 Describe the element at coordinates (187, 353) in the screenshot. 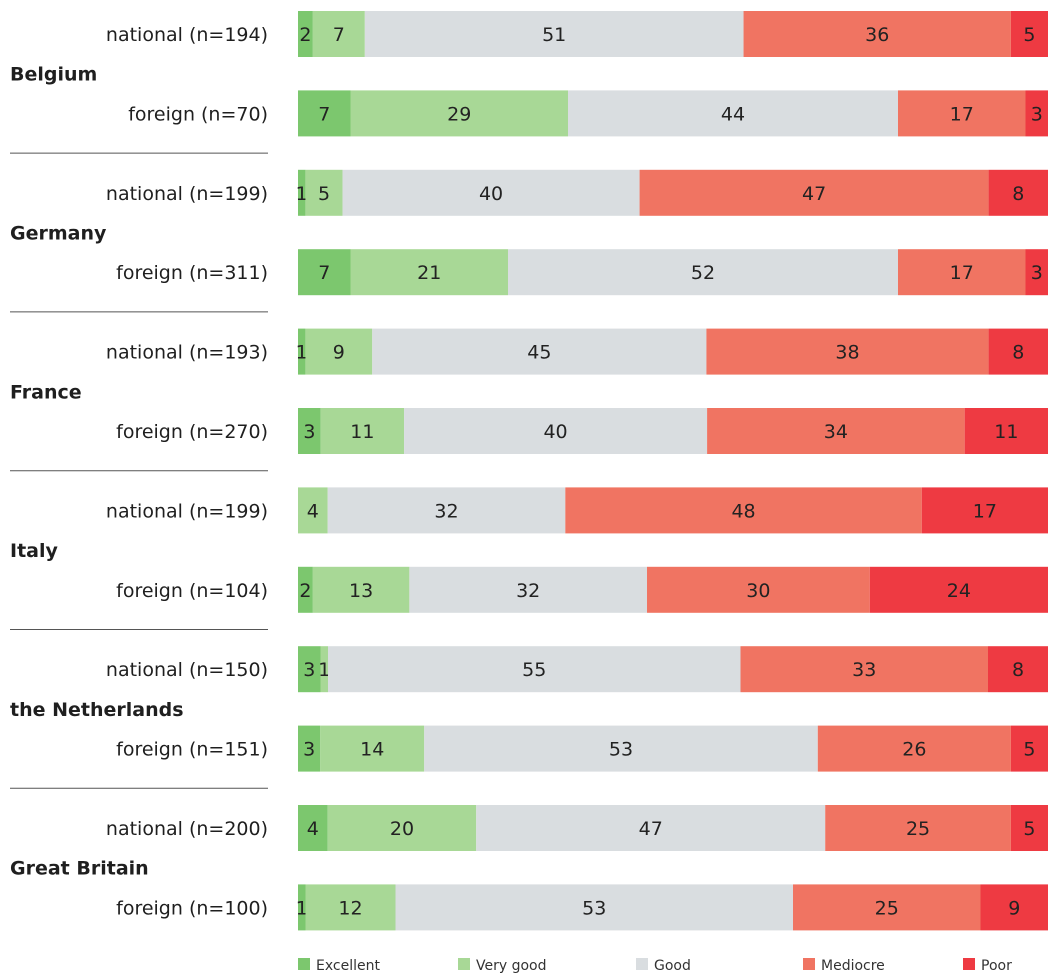

I see `row-label-france-national: national (n=193)` at that location.